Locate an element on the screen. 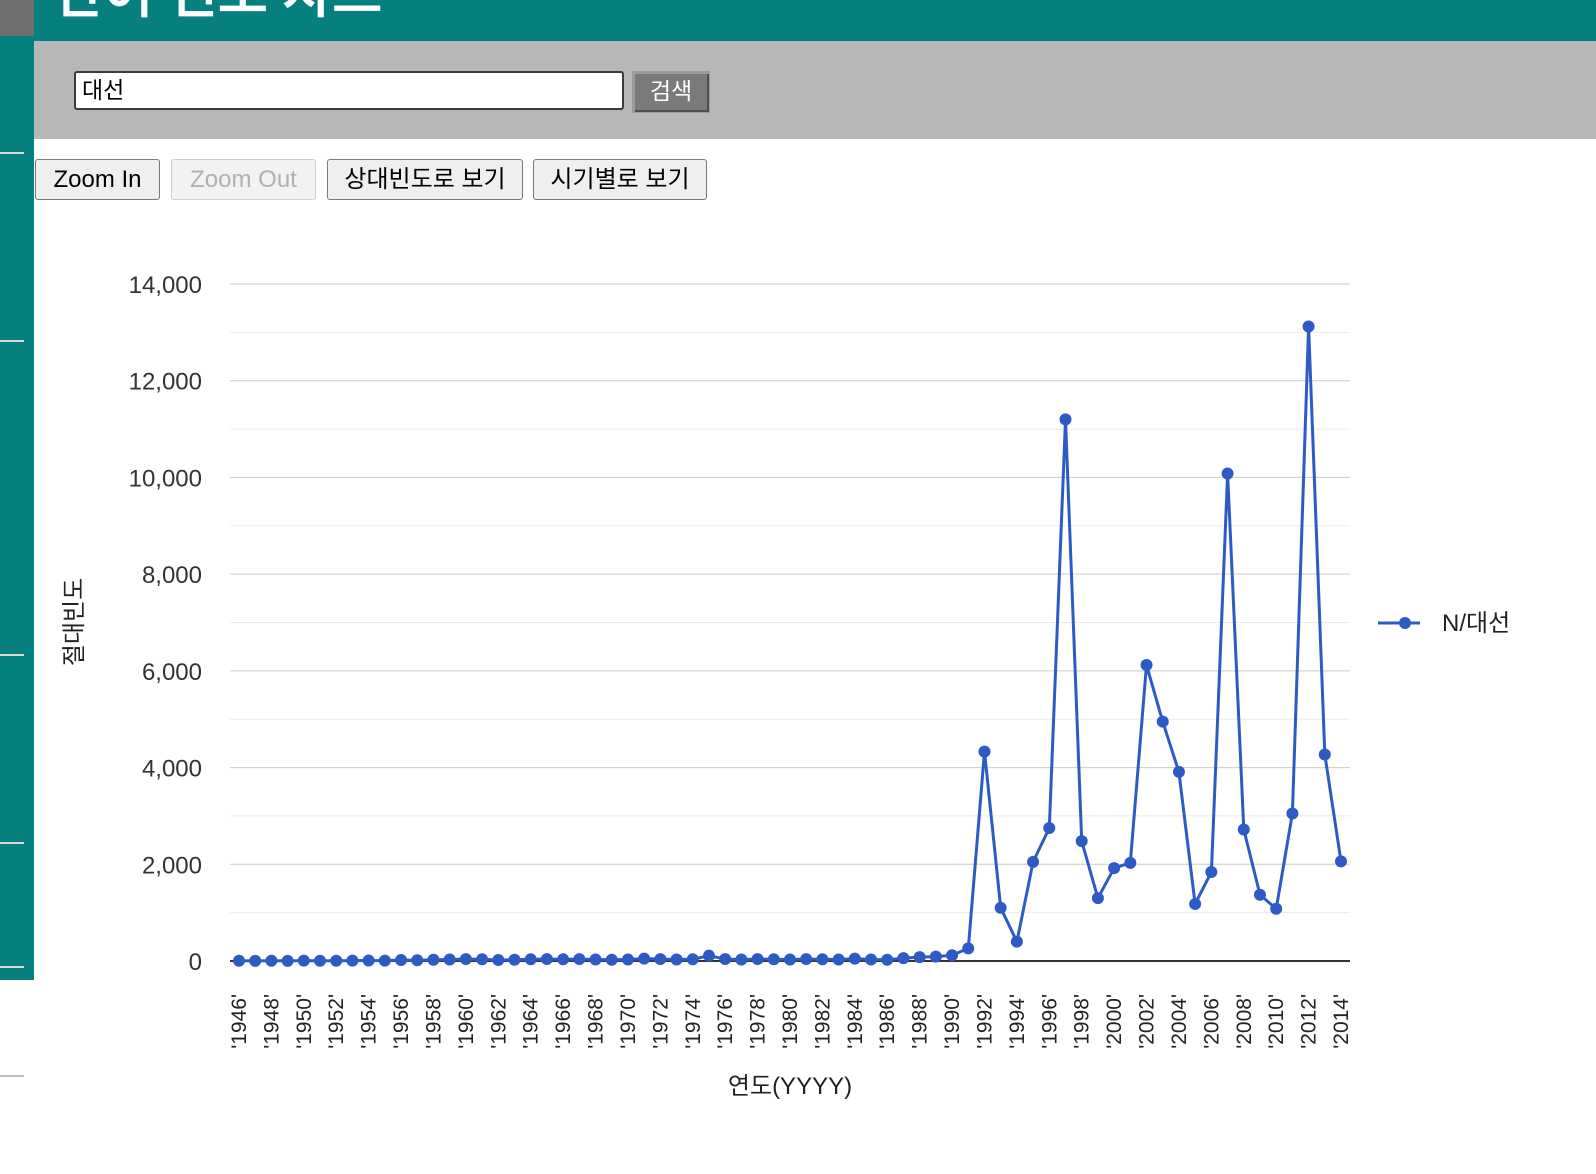 The width and height of the screenshot is (1596, 1174). x-tick-label: '2012' is located at coordinates (1309, 1021).